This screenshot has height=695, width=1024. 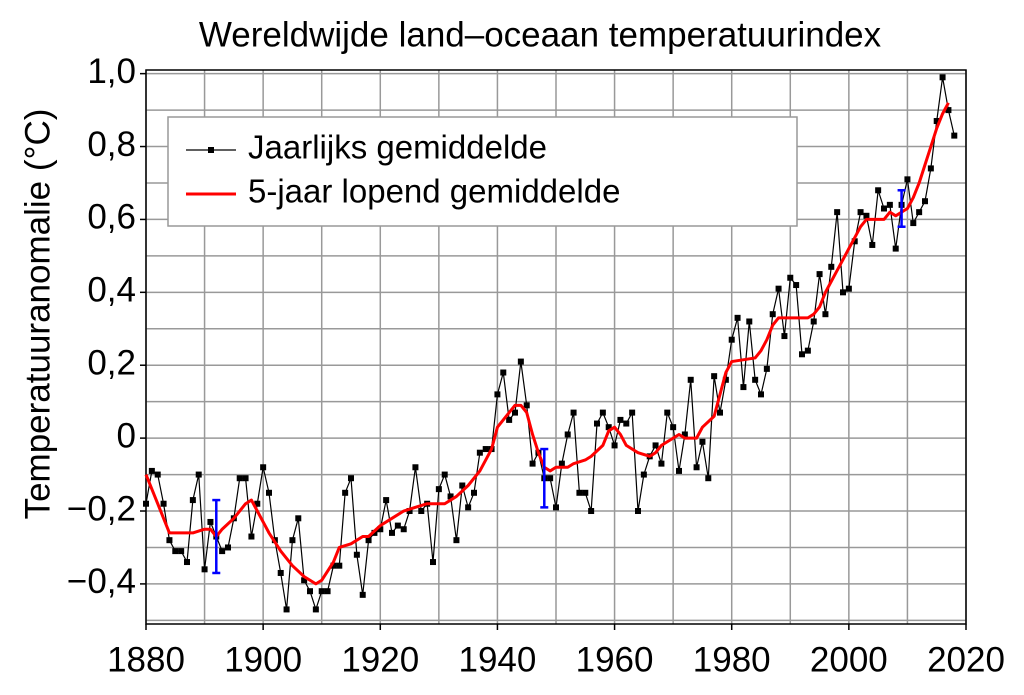 I want to click on x-tick-label: 1920, so click(x=380, y=659).